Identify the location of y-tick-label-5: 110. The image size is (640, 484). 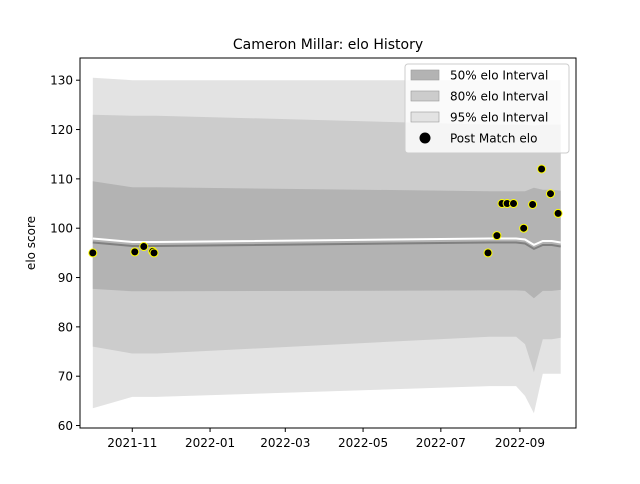
(61, 179).